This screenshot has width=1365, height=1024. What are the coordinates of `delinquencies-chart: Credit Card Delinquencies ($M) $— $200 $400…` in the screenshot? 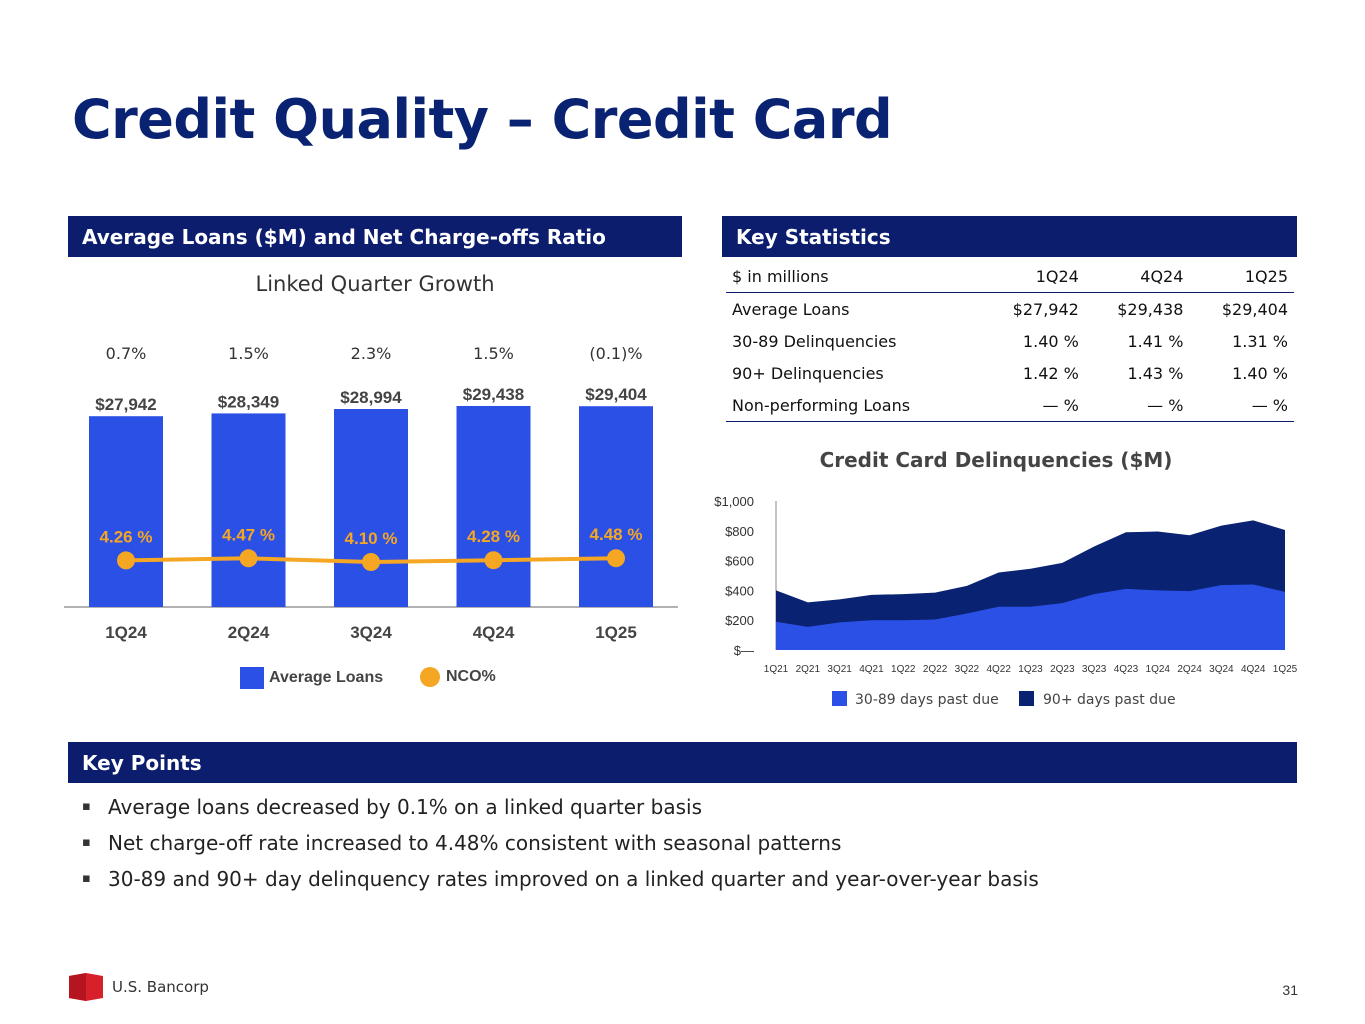 It's located at (1020, 580).